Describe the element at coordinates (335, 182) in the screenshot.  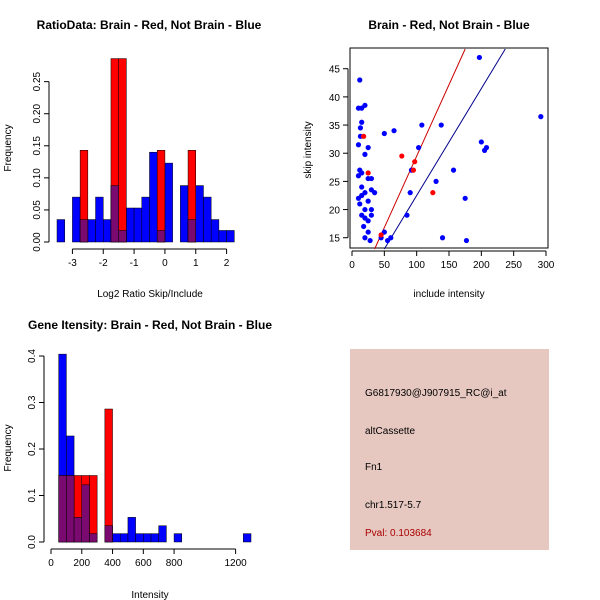
I see `scatter-y-tick-label: 25` at that location.